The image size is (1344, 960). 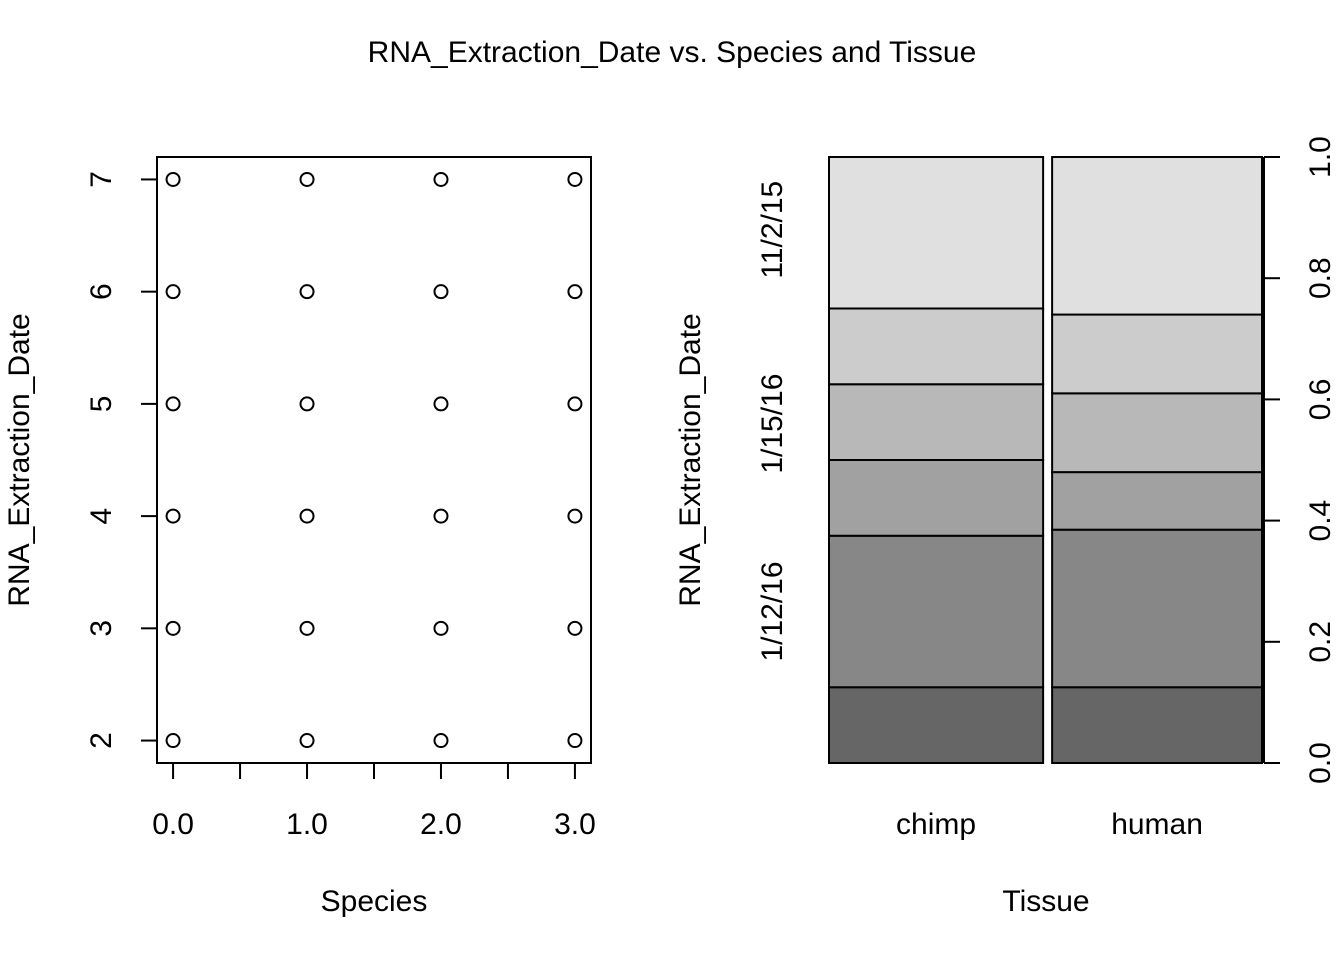 What do you see at coordinates (936, 824) in the screenshot?
I see `spineplot-category-label: chimp` at bounding box center [936, 824].